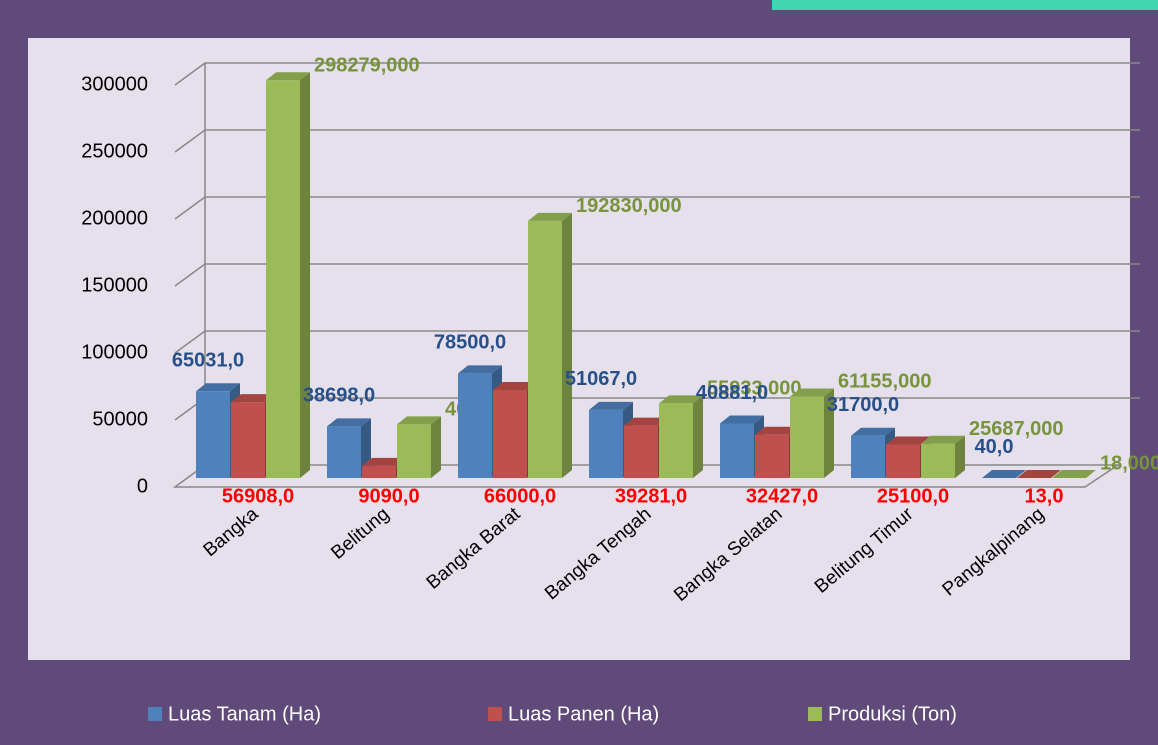  Describe the element at coordinates (651, 496) in the screenshot. I see `data-label: 39281,0` at that location.